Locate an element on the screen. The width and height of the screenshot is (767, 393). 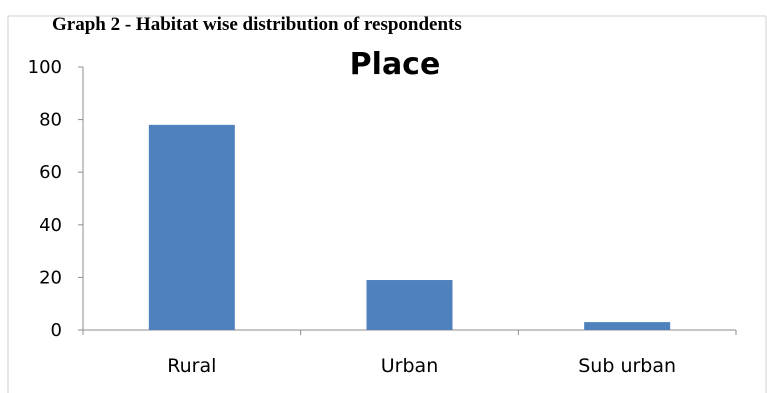
y-tick-label: 60 is located at coordinates (50, 172).